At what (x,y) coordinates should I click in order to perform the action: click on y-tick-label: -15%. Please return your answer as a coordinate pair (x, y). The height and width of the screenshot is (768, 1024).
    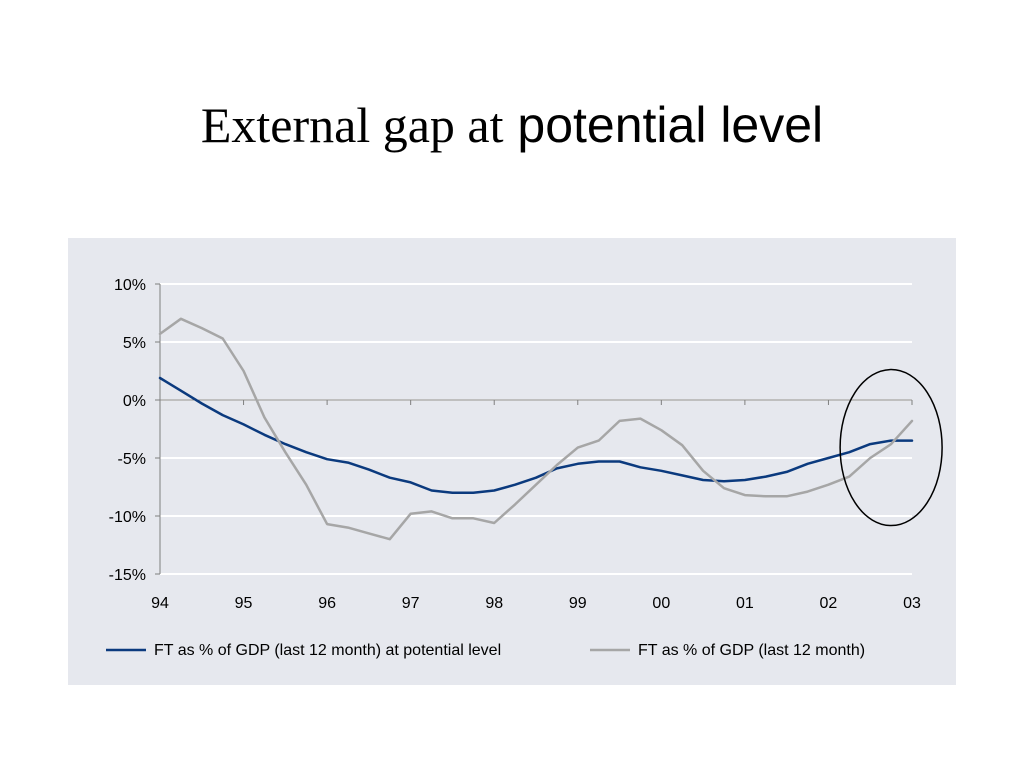
    Looking at the image, I should click on (127, 575).